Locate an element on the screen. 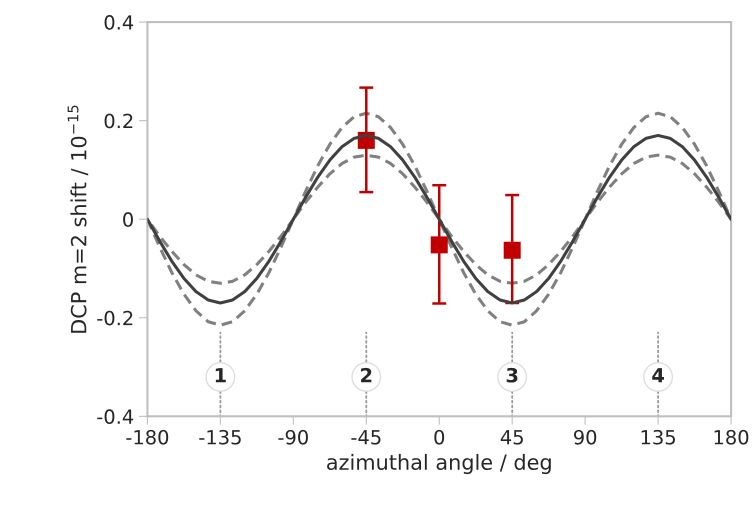  annotation: 1 is located at coordinates (221, 375).